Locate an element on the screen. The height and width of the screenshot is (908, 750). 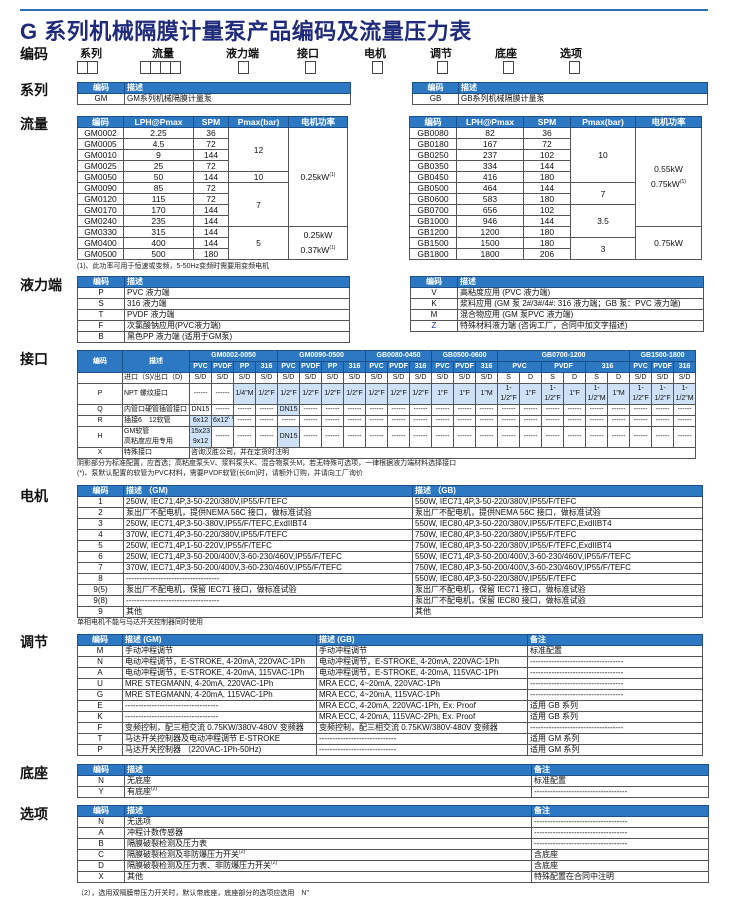
pmax-value: 10 is located at coordinates (603, 155).